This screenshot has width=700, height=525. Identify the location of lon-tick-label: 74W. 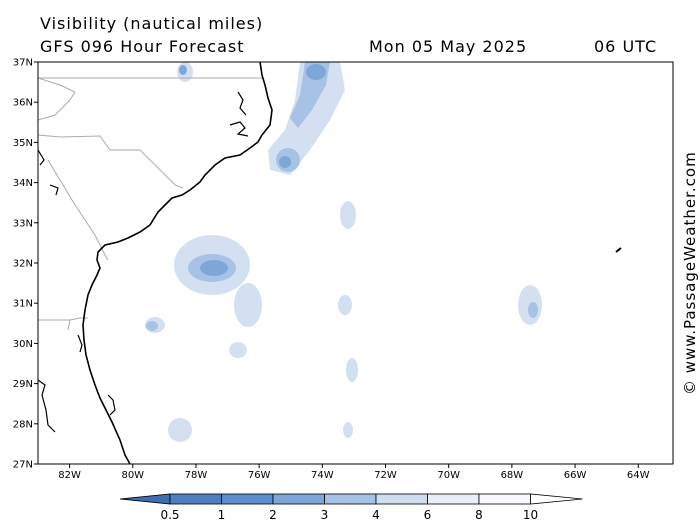
(322, 475).